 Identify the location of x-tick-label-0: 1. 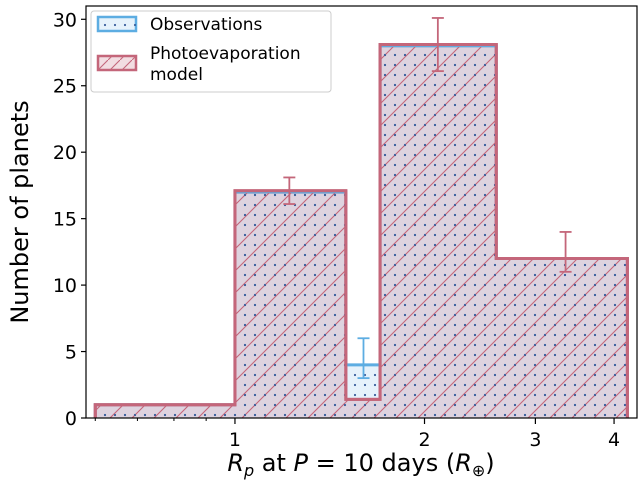
(235, 440).